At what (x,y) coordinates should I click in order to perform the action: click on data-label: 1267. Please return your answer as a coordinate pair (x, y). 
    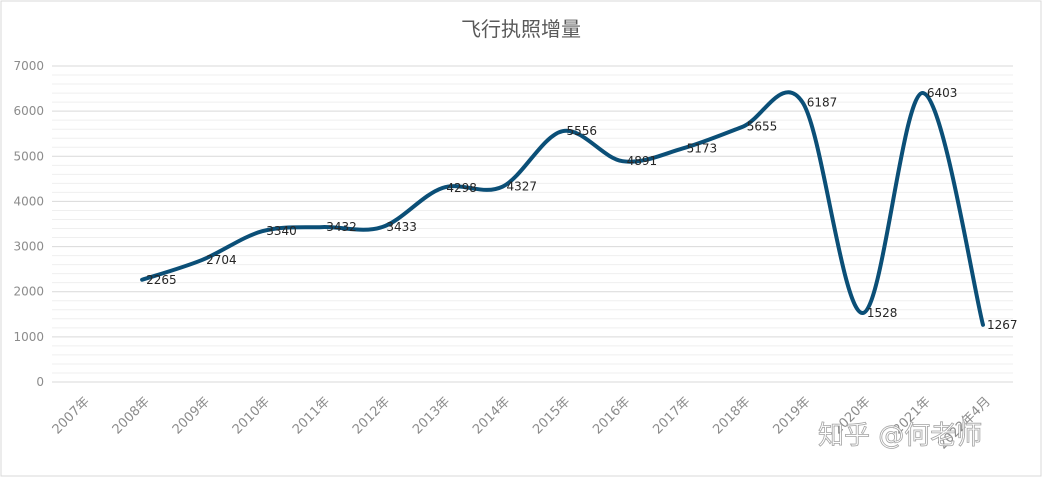
    Looking at the image, I should click on (1002, 325).